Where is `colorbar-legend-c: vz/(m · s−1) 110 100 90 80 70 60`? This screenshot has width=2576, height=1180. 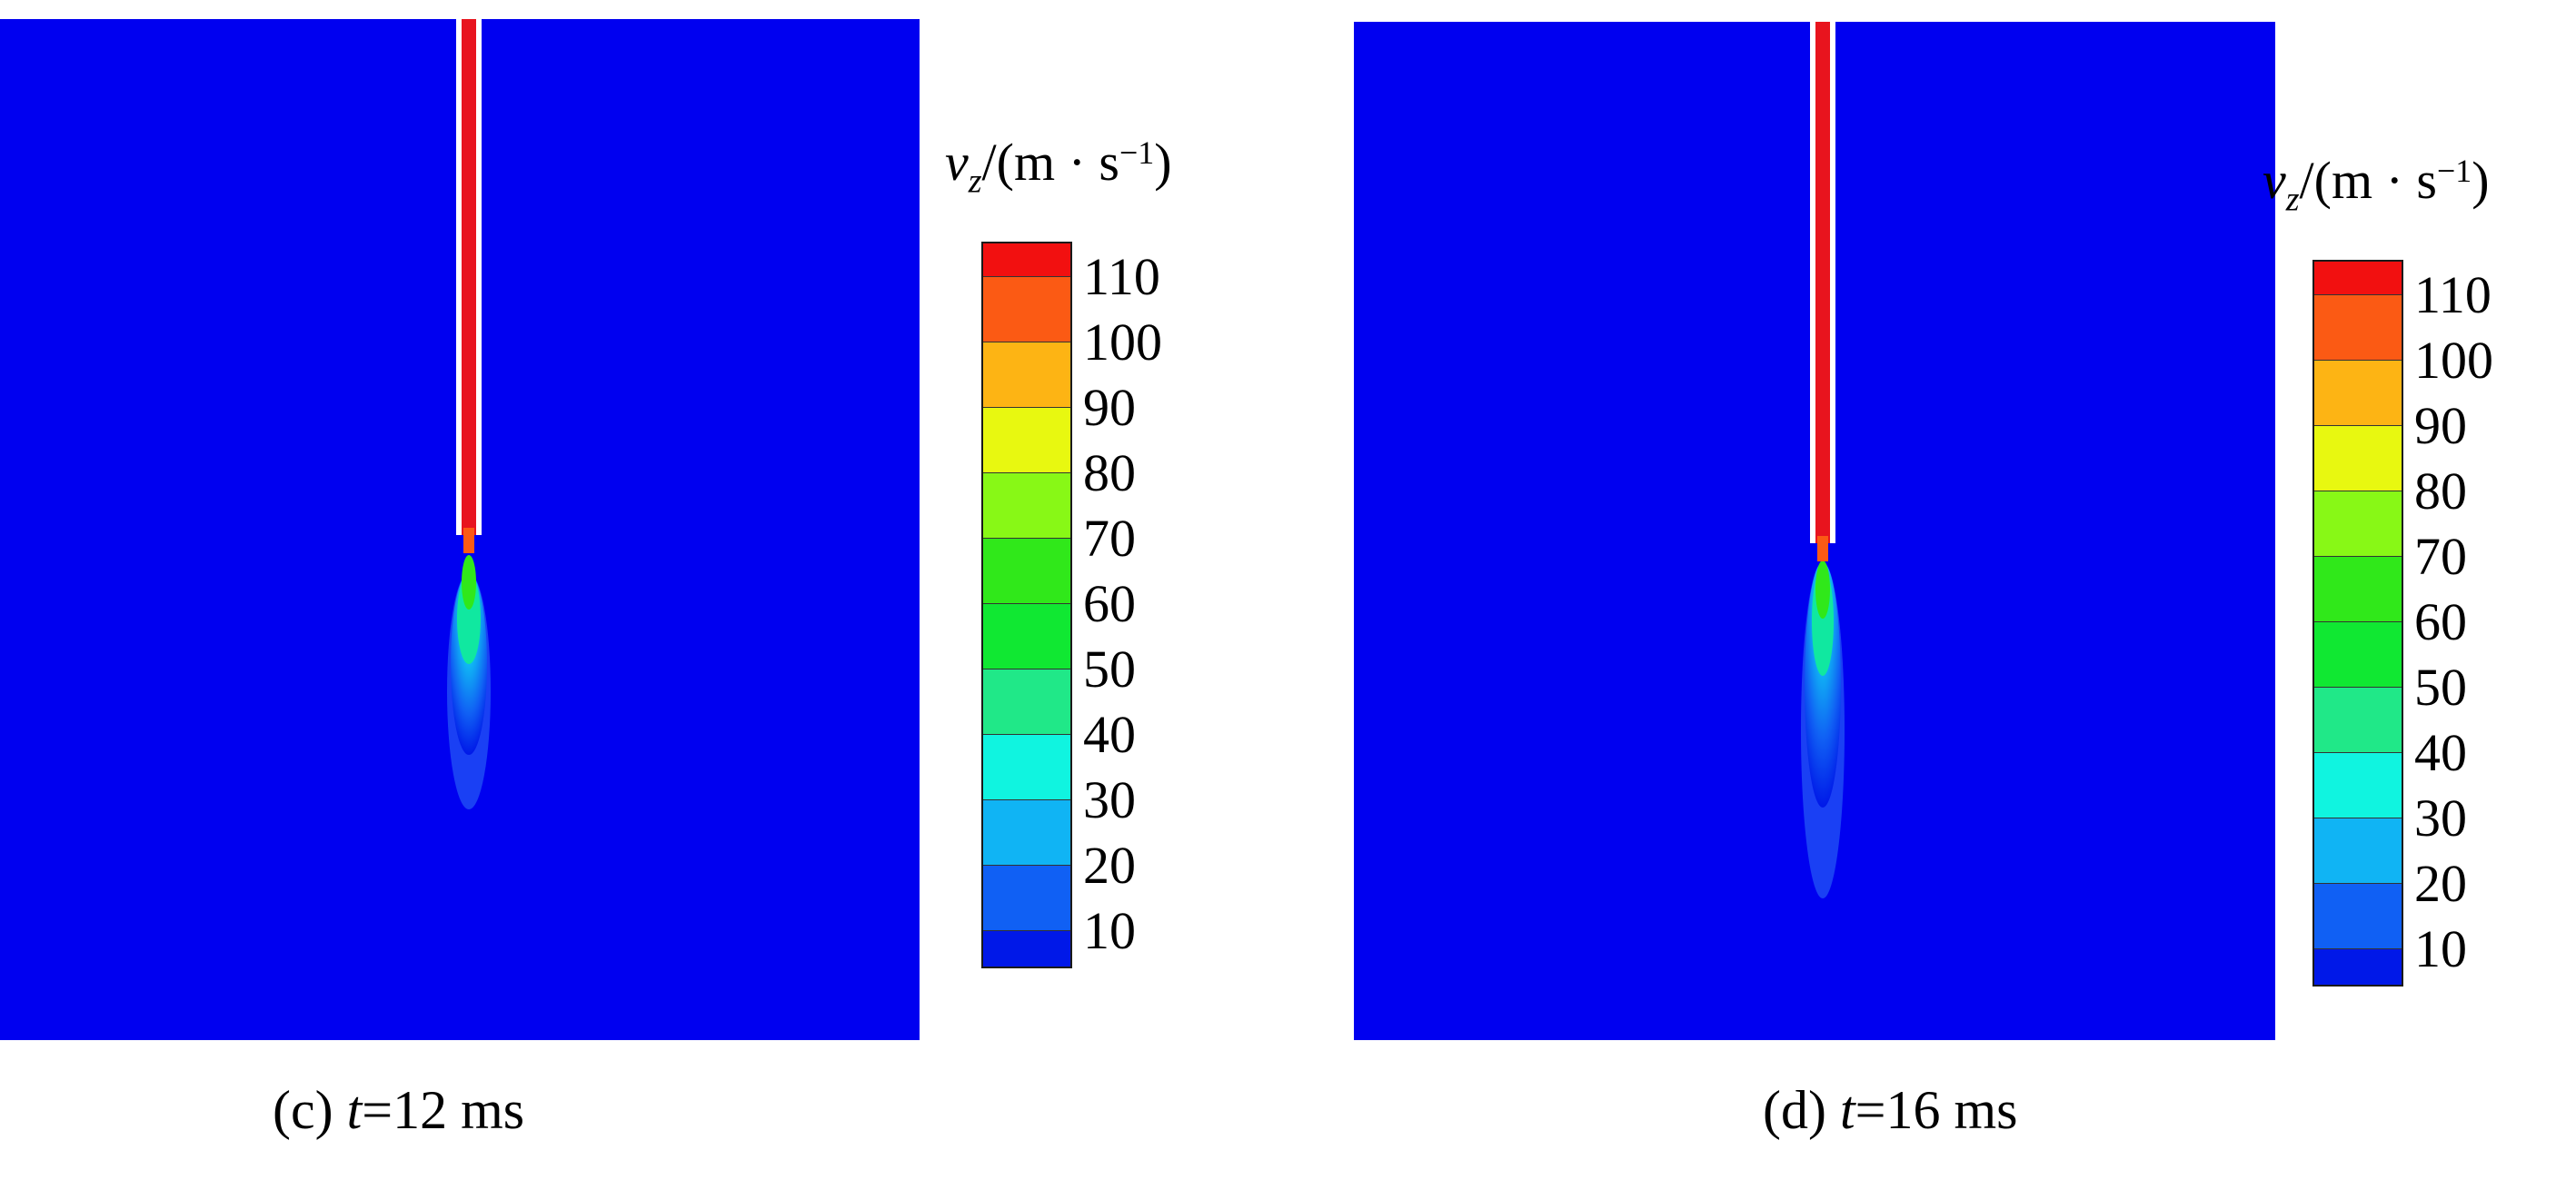 colorbar-legend-c: vz/(m · s−1) 110 100 90 80 70 60 is located at coordinates (1058, 551).